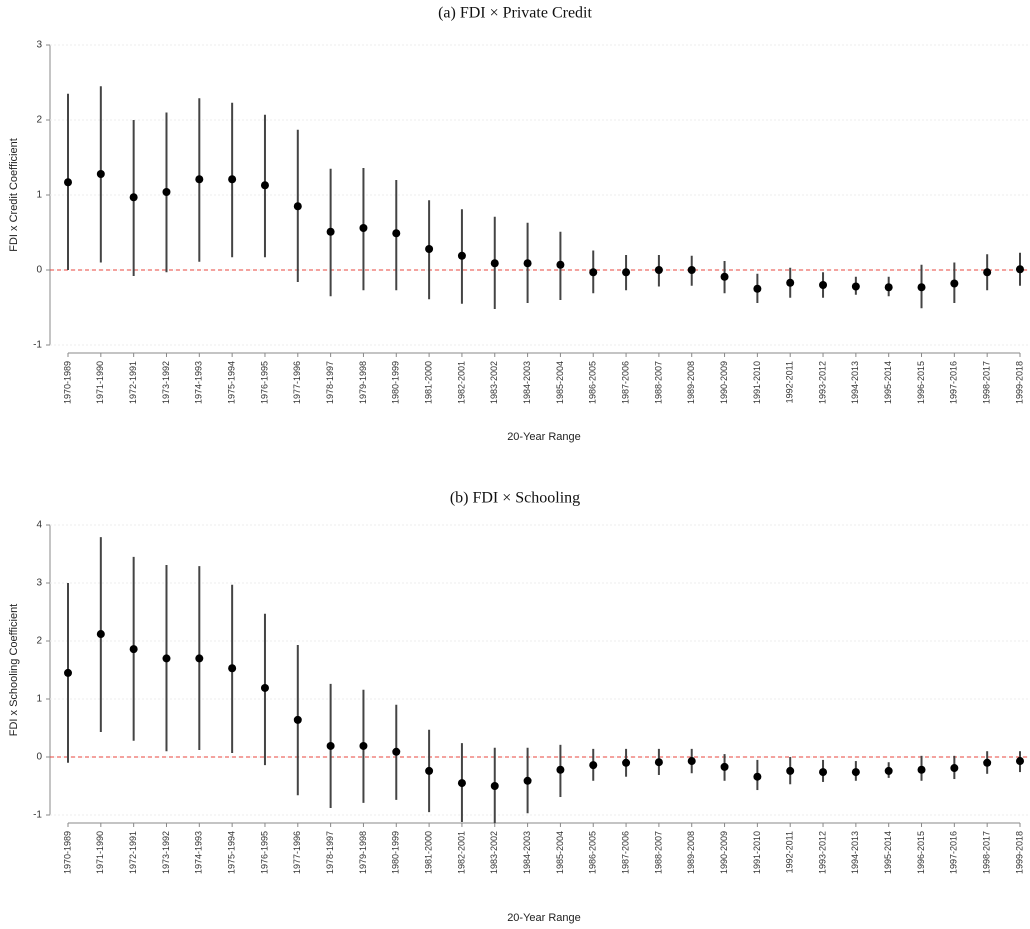  What do you see at coordinates (297, 852) in the screenshot?
I see `x-tick-label: 1977-1996` at bounding box center [297, 852].